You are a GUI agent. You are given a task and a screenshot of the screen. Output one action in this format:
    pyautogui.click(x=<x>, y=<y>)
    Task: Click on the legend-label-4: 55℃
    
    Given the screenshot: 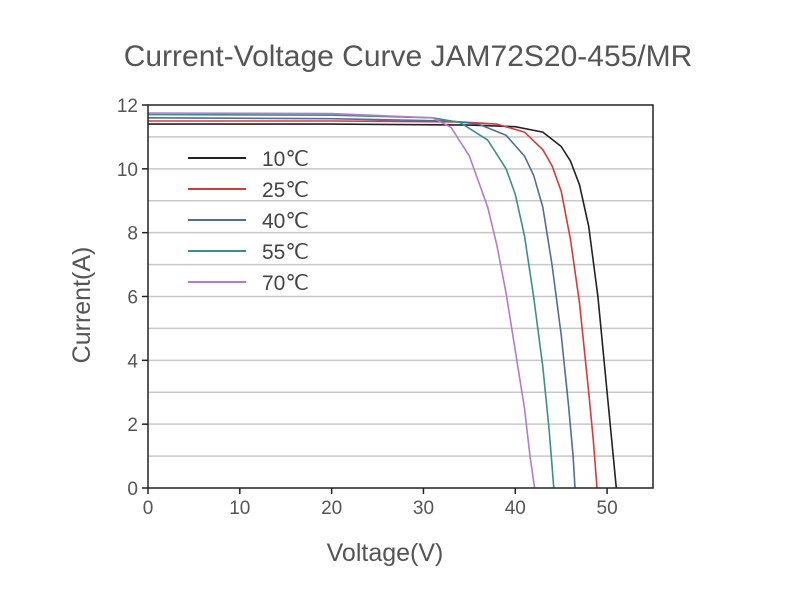 What is the action you would take?
    pyautogui.click(x=285, y=252)
    